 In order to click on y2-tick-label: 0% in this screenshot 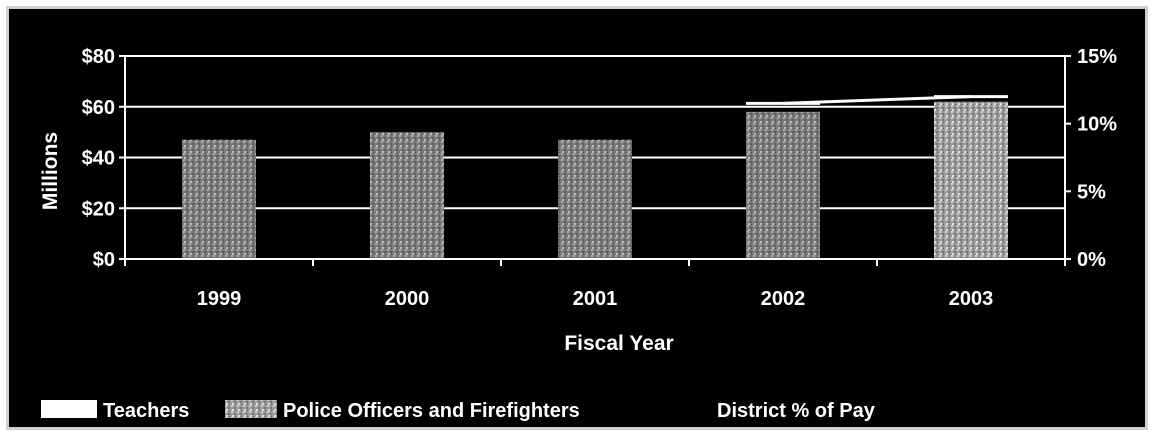, I will do `click(1091, 260)`.